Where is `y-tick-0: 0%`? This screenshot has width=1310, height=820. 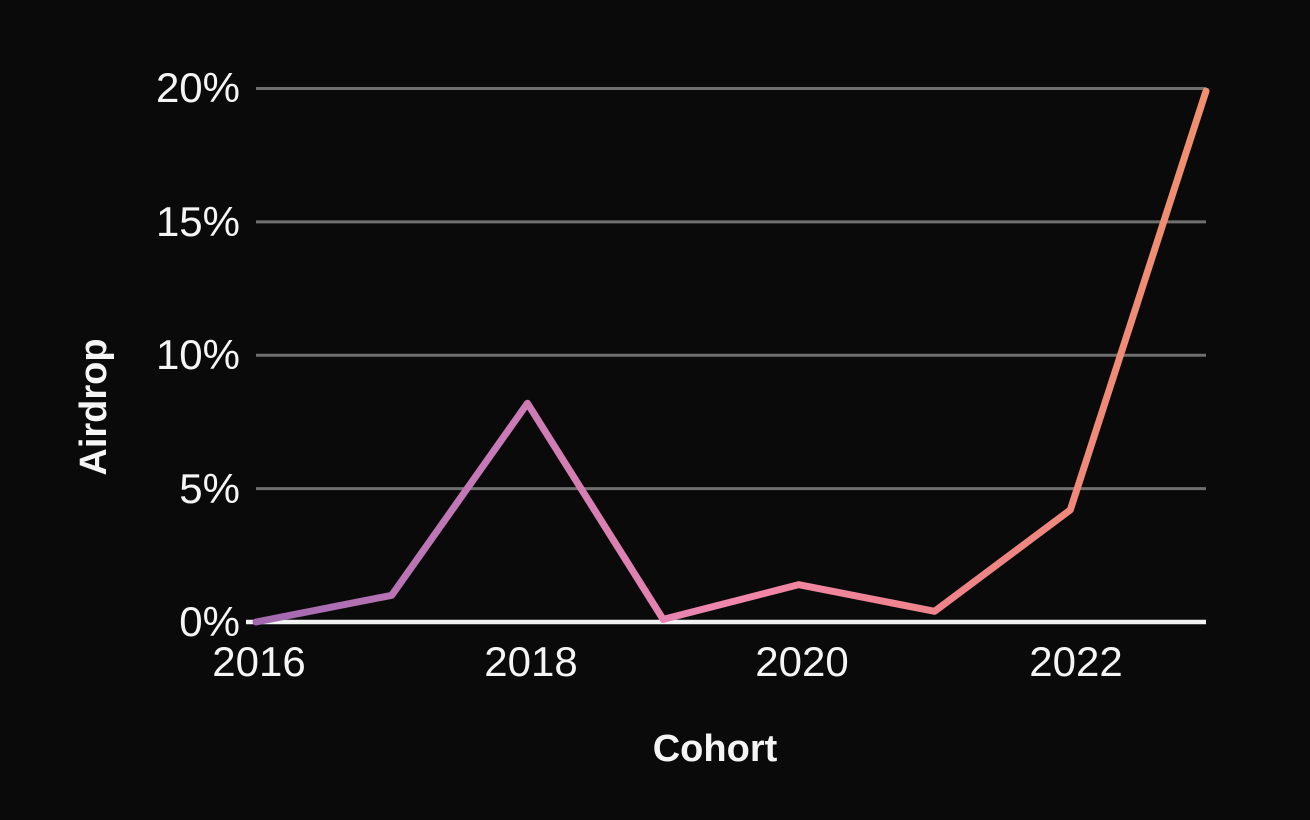 y-tick-0: 0% is located at coordinates (209, 621).